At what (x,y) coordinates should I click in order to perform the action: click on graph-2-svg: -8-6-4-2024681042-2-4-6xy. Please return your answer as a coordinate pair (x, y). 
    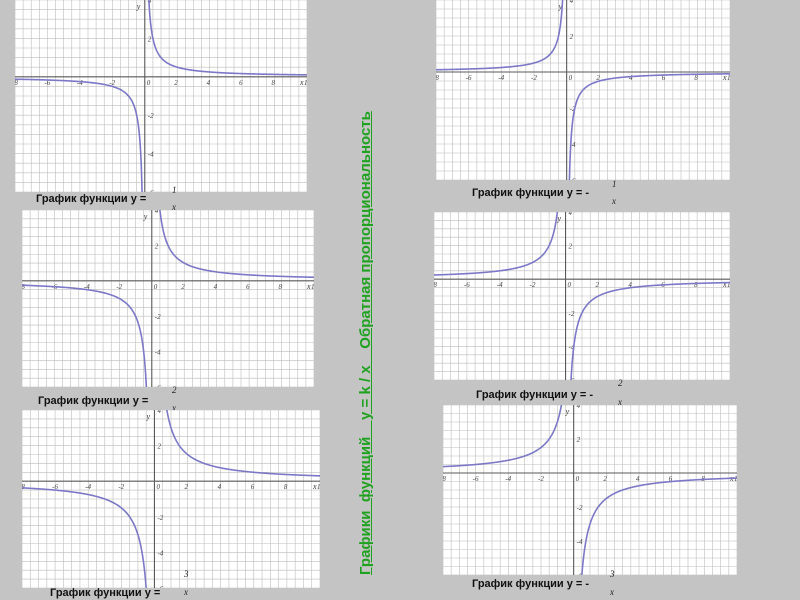
    Looking at the image, I should click on (168, 298).